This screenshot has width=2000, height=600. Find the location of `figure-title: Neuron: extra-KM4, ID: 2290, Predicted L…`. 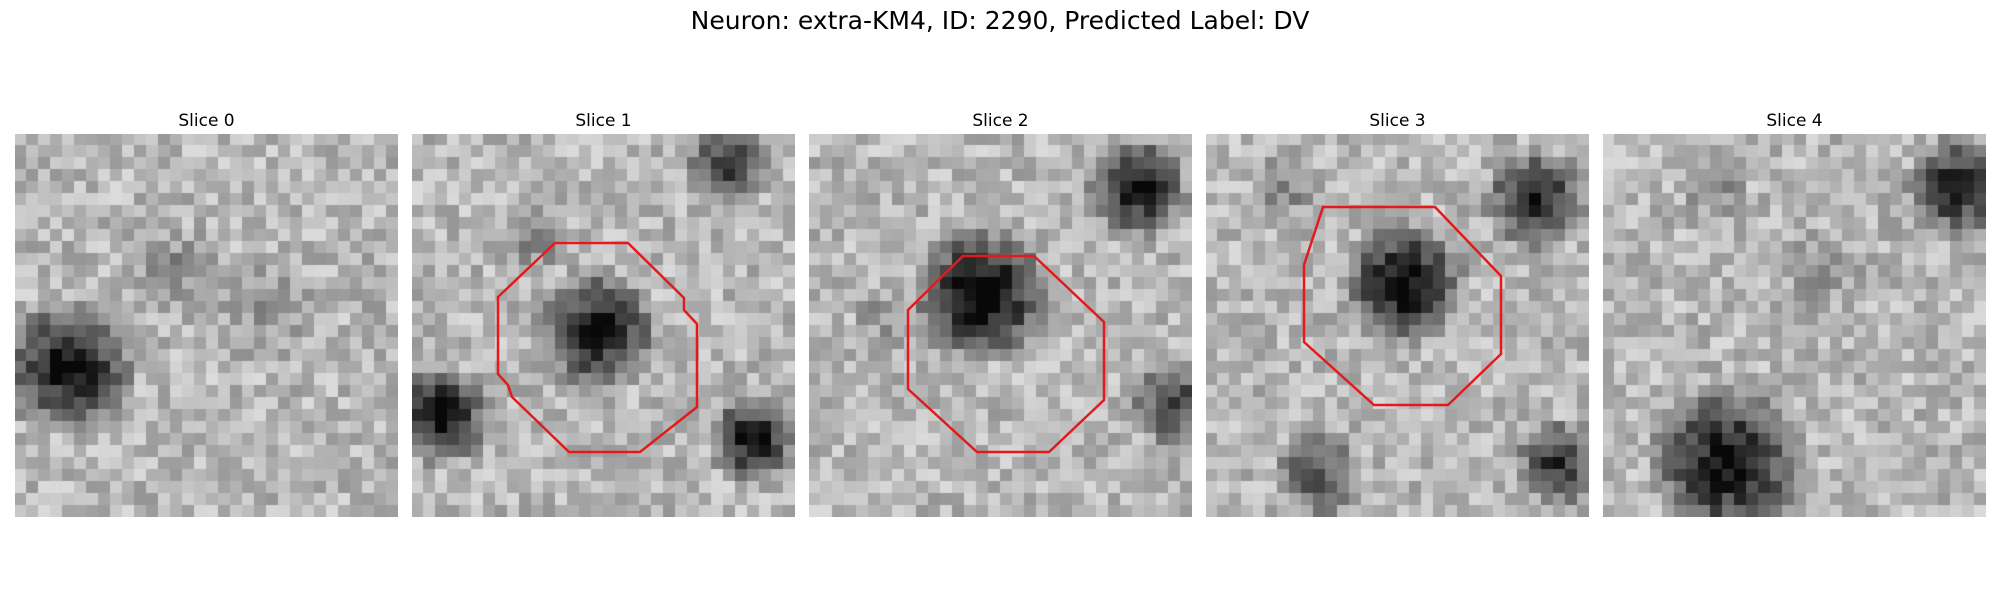

figure-title: Neuron: extra-KM4, ID: 2290, Predicted L… is located at coordinates (1000, 20).